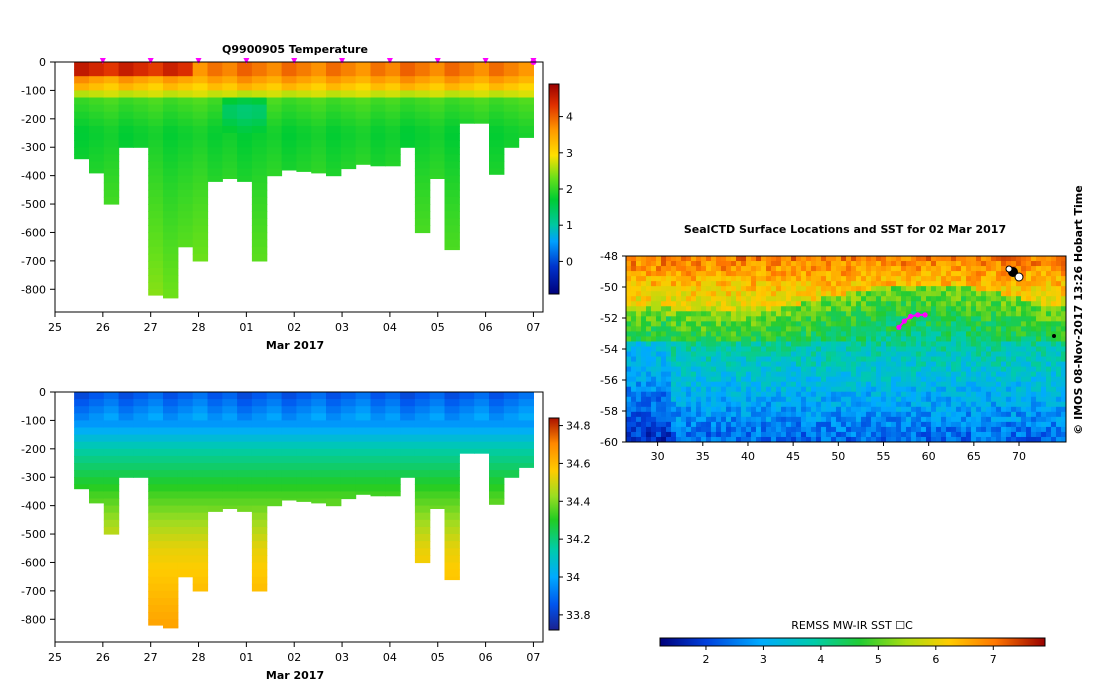 The height and width of the screenshot is (700, 1099). What do you see at coordinates (151, 327) in the screenshot?
I see `x-tick-label: 27` at bounding box center [151, 327].